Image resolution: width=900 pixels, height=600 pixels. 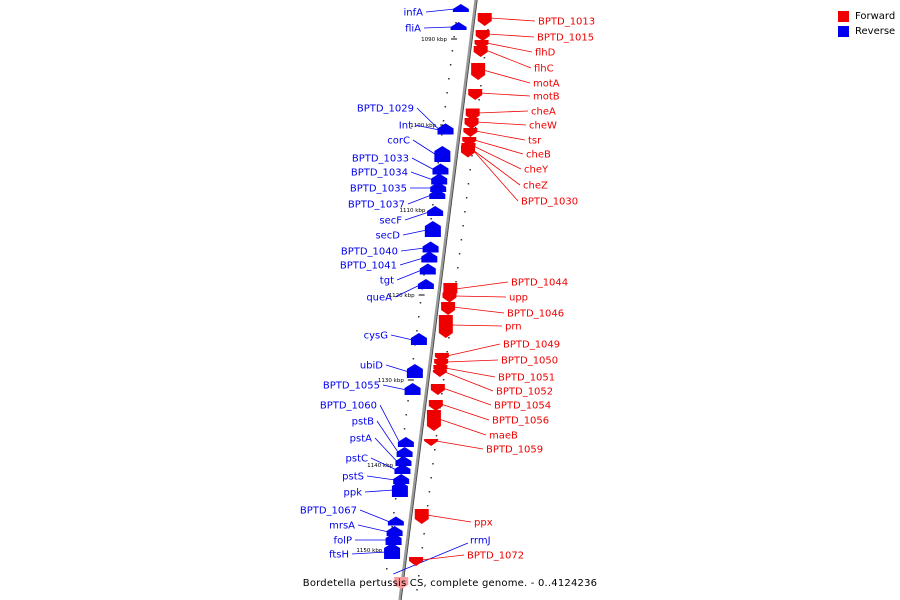 What do you see at coordinates (543, 126) in the screenshot?
I see `forward-gene-label-cheW: cheW` at bounding box center [543, 126].